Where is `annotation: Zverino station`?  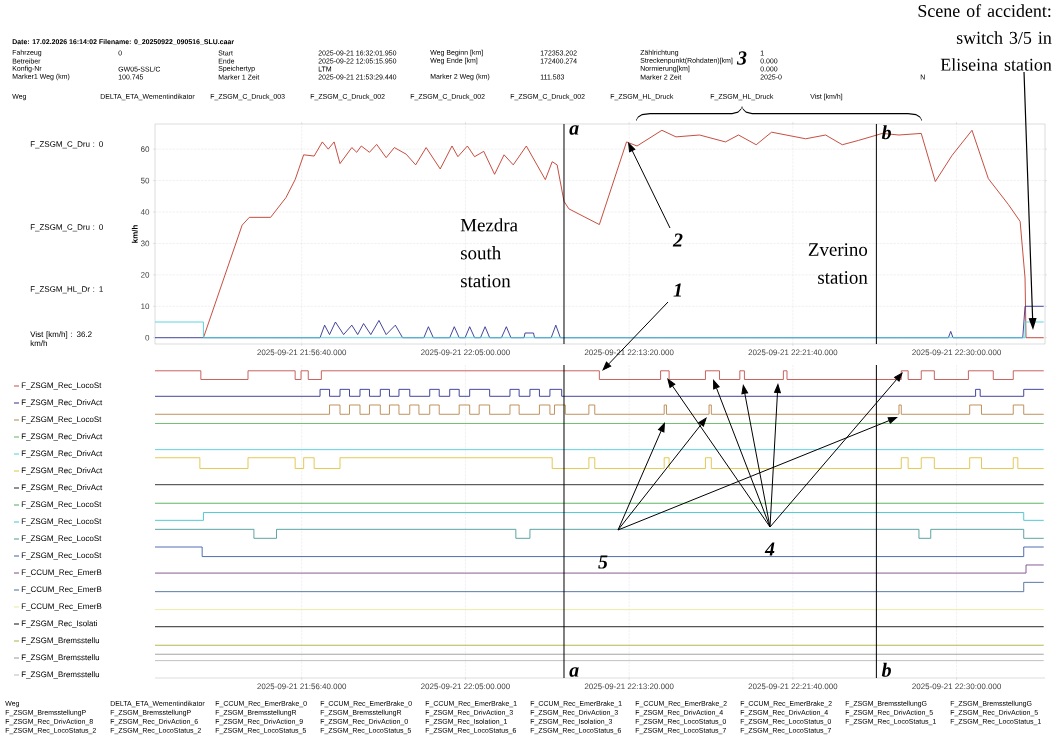
annotation: Zverino station is located at coordinates (838, 263).